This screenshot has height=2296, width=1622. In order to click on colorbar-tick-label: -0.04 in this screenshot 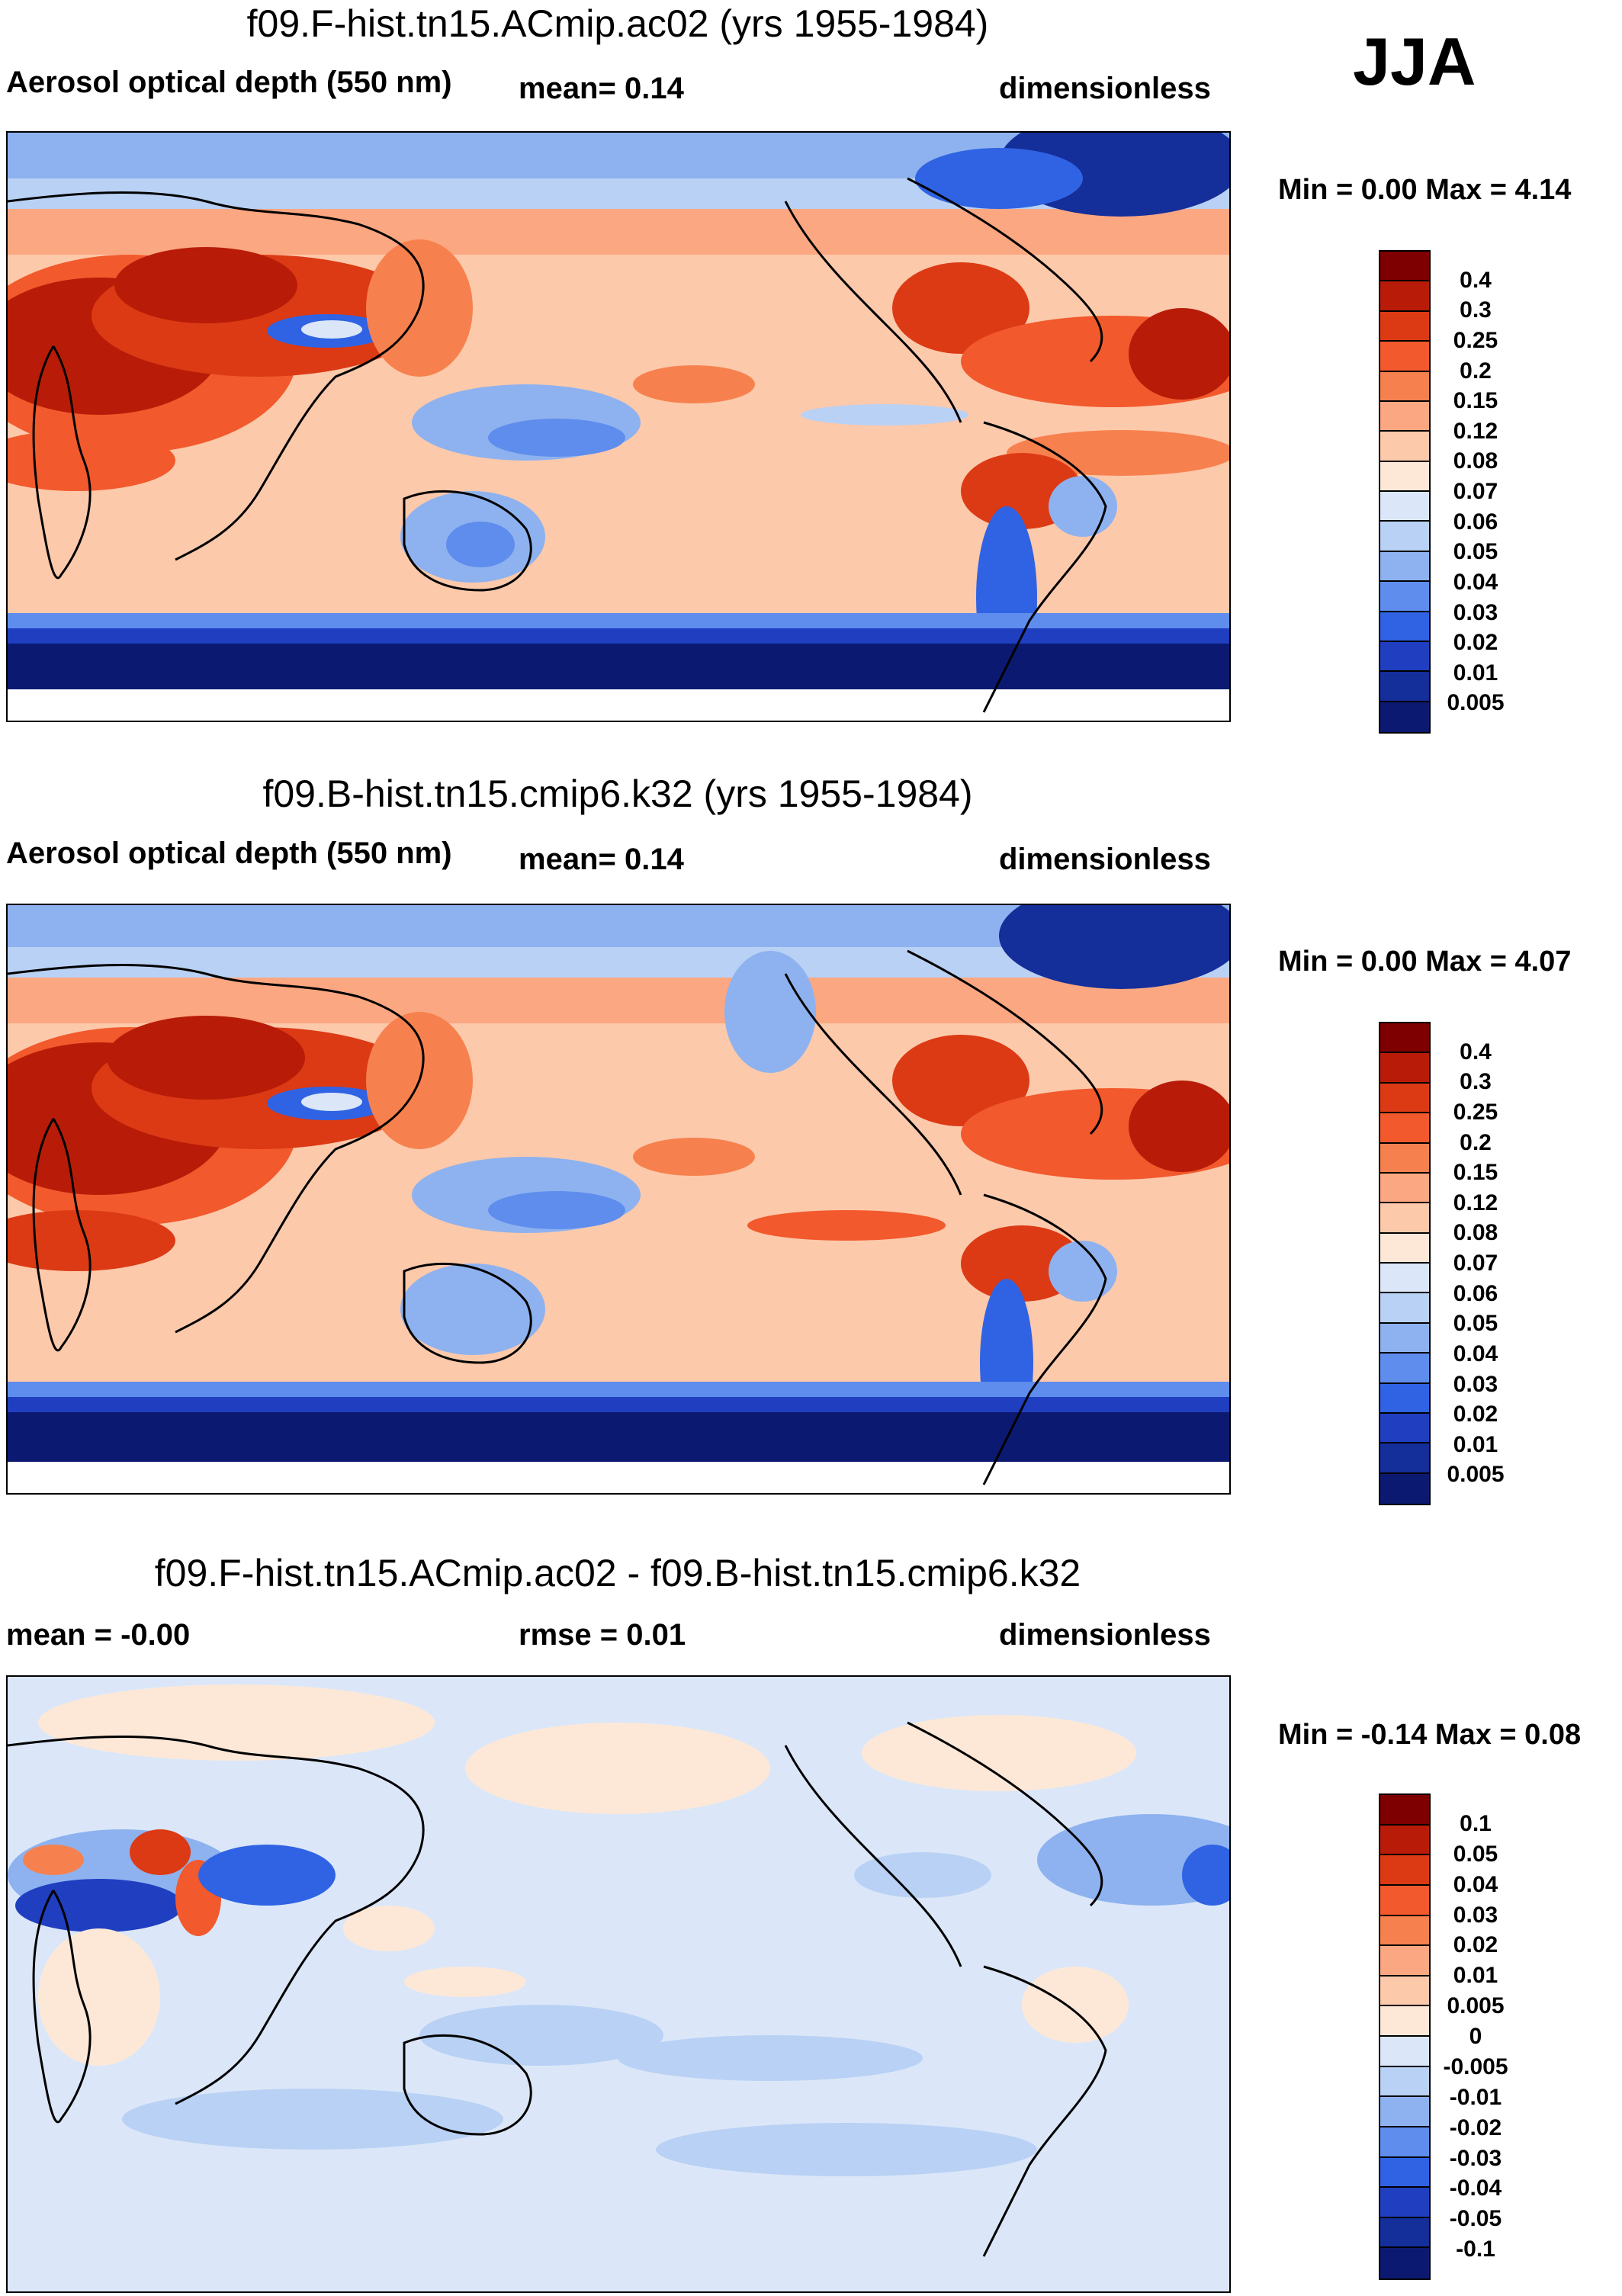, I will do `click(1476, 2188)`.